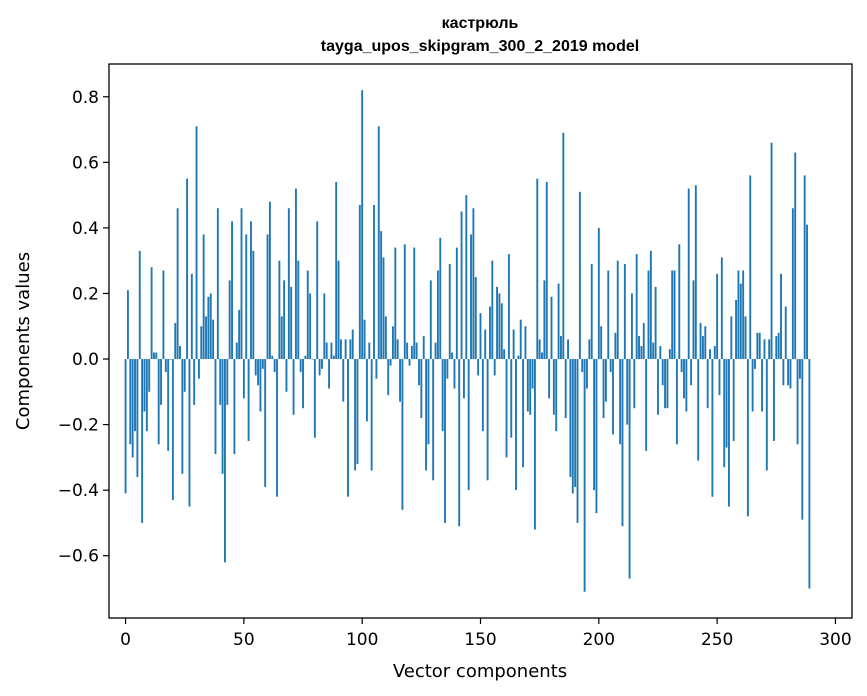  Describe the element at coordinates (480, 640) in the screenshot. I see `x-tick-label: 150` at that location.